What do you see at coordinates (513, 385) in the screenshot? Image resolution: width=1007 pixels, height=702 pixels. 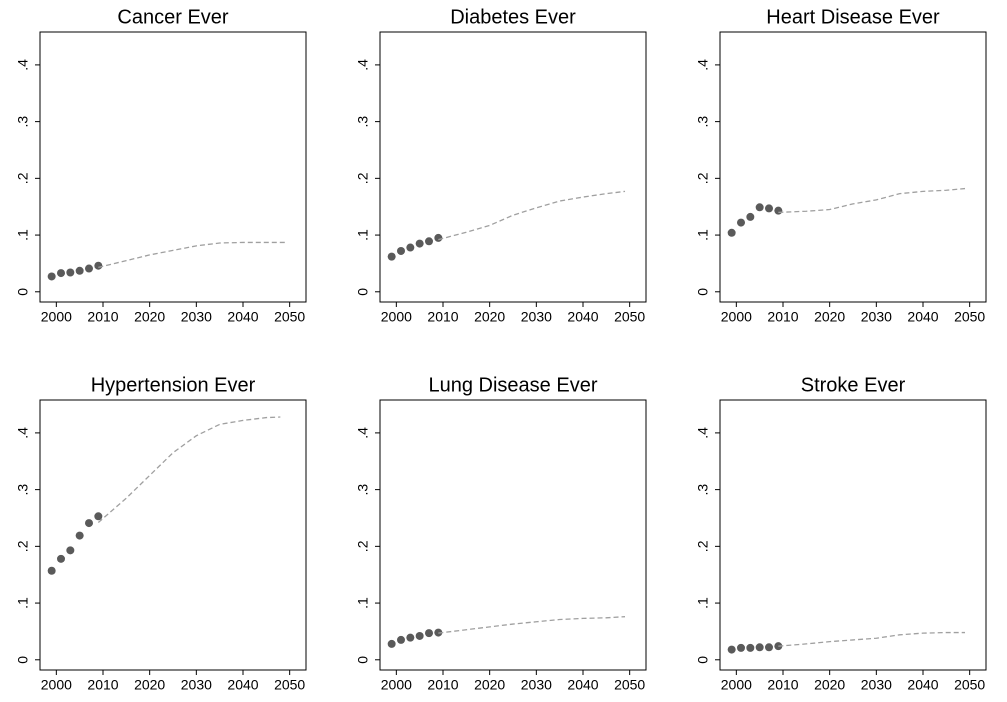 I see `chart-title: Lung Disease Ever` at bounding box center [513, 385].